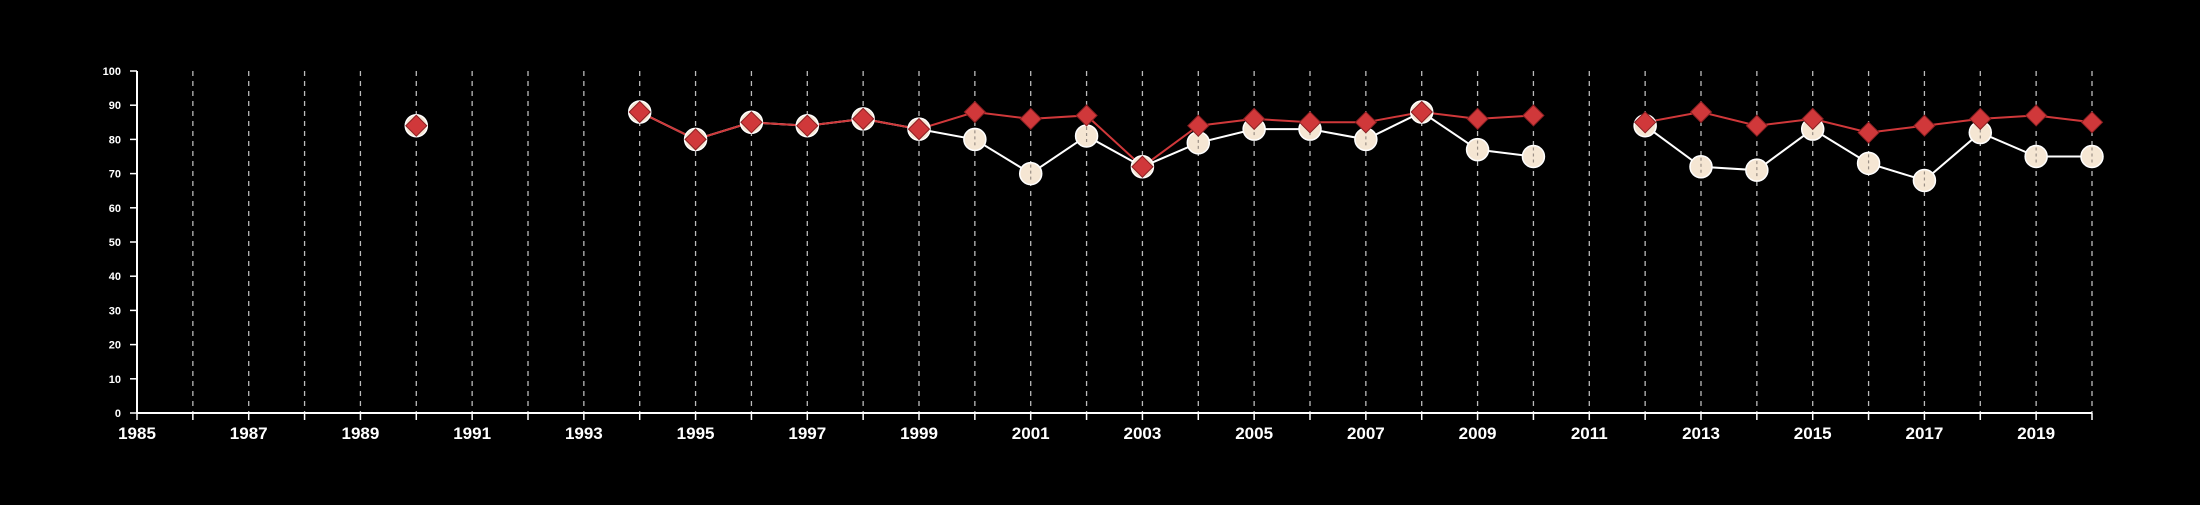  I want to click on x-tick-label: 1987, so click(249, 433).